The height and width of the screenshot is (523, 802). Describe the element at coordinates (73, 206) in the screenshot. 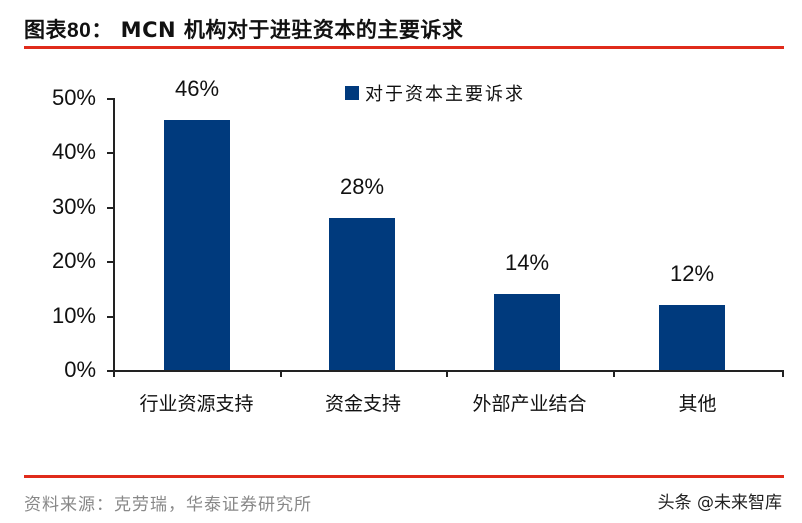

I see `y-tick-label: 30%` at that location.